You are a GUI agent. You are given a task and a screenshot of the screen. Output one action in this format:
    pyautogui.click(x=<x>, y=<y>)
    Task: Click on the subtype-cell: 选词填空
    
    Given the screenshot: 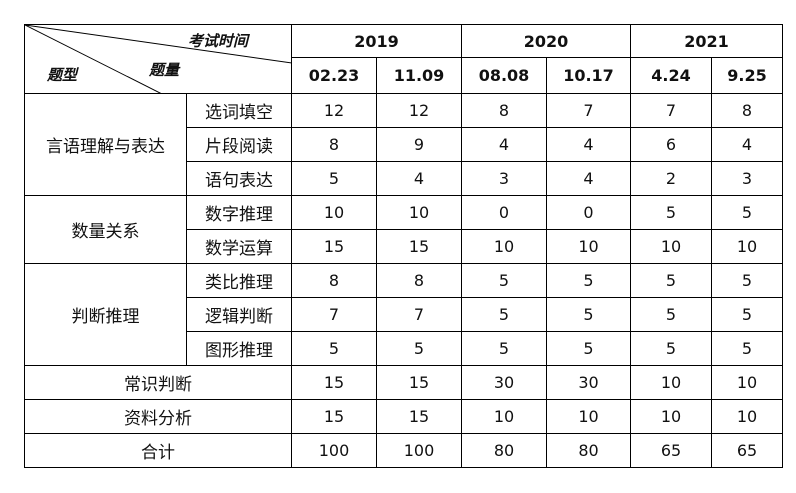 What is the action you would take?
    pyautogui.click(x=239, y=110)
    